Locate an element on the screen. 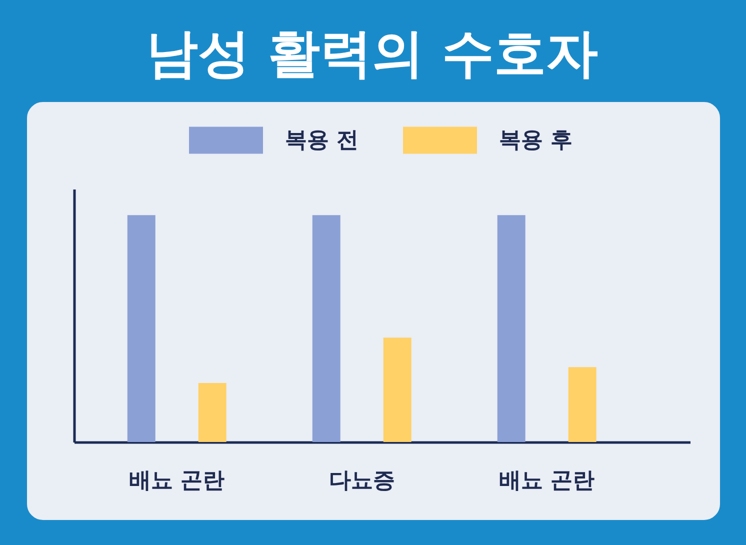 The height and width of the screenshot is (545, 746). legend-label: 복용 후 is located at coordinates (536, 140).